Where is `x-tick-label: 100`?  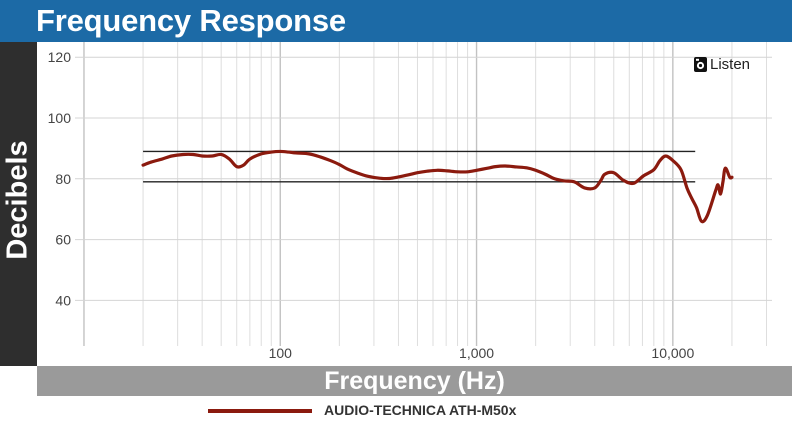 x-tick-label: 100 is located at coordinates (281, 353).